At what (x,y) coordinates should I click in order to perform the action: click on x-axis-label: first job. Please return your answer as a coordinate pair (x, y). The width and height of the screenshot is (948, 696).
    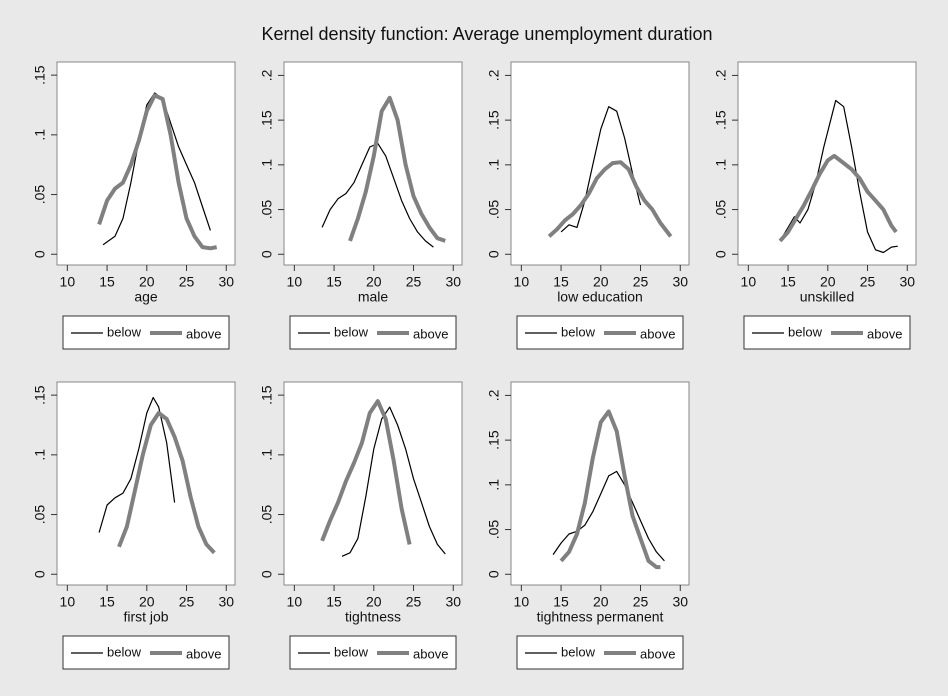
    Looking at the image, I should click on (145, 617).